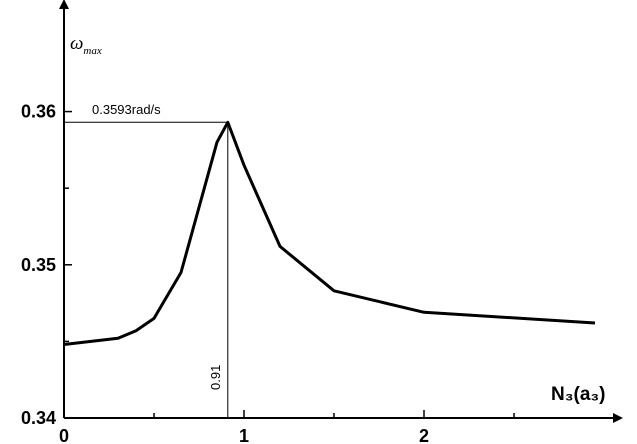  What do you see at coordinates (38, 112) in the screenshot?
I see `y-tick-label: 0.36` at bounding box center [38, 112].